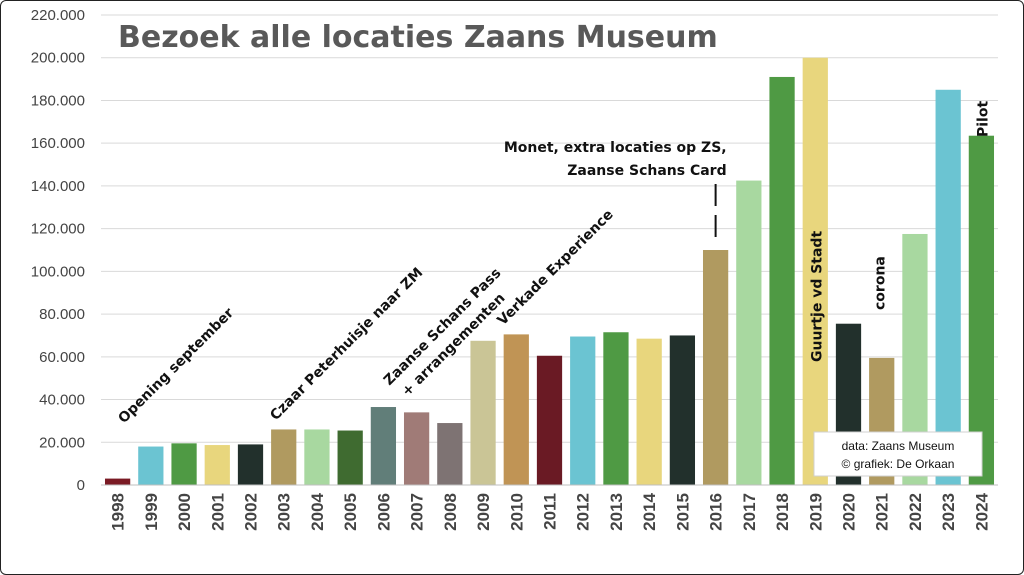 The image size is (1024, 575). What do you see at coordinates (62, 357) in the screenshot?
I see `y-tick-label: 60.000` at bounding box center [62, 357].